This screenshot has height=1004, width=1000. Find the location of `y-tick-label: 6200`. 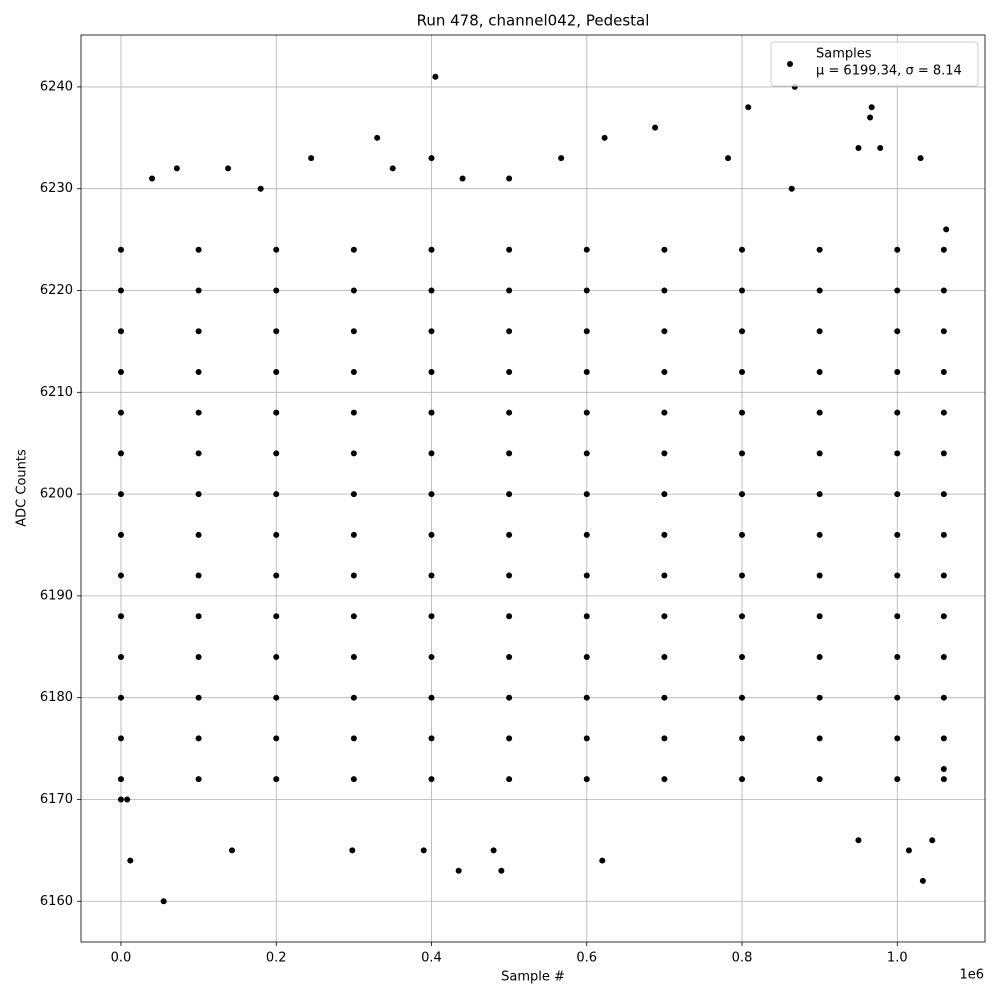

y-tick-label: 6200 is located at coordinates (56, 494).